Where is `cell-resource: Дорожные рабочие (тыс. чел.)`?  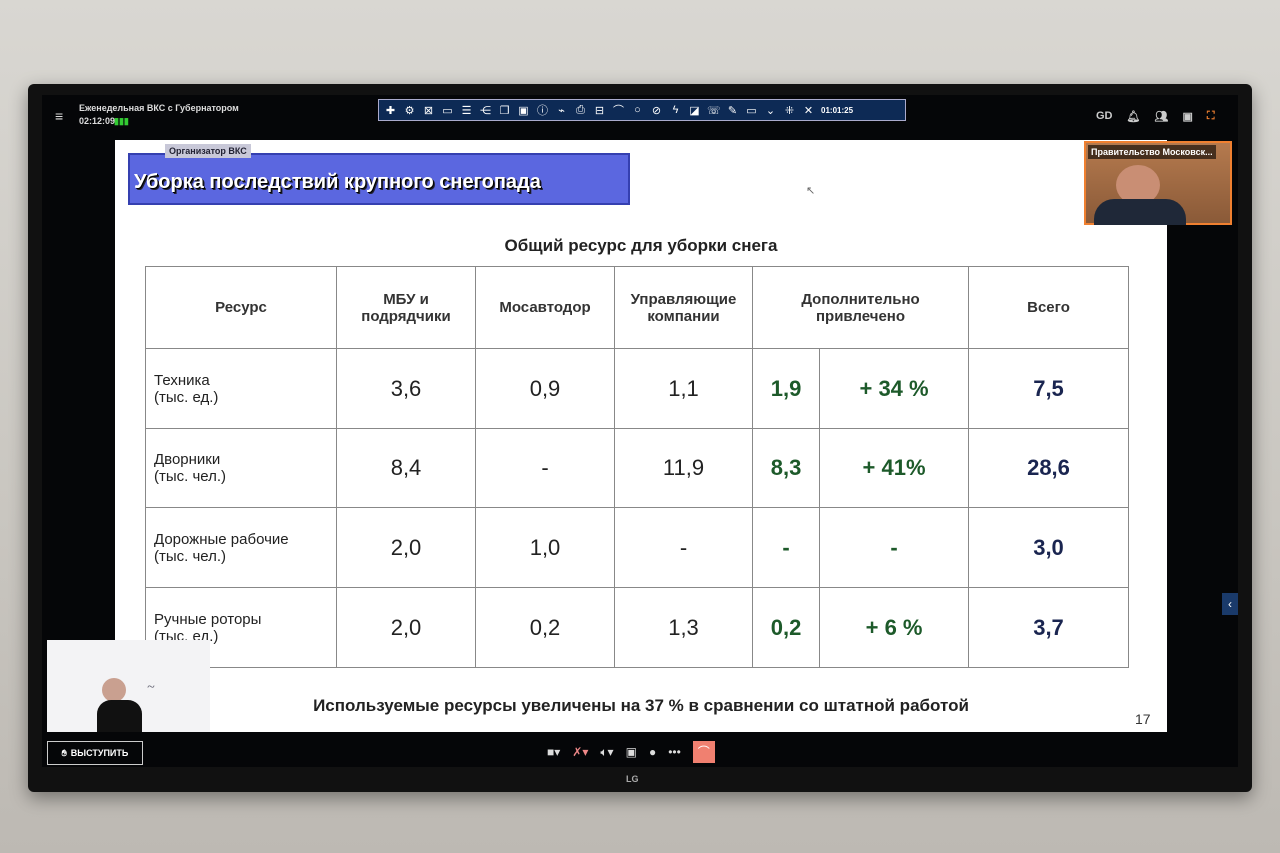 cell-resource: Дорожные рабочие (тыс. чел.) is located at coordinates (241, 547).